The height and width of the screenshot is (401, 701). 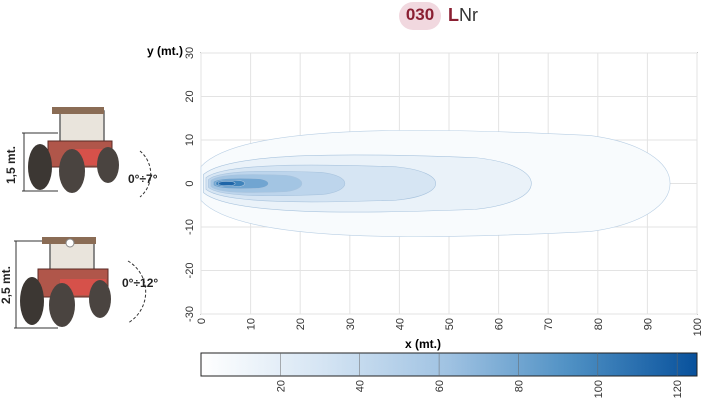 I want to click on x-axis-label: x (mt.), so click(x=423, y=344).